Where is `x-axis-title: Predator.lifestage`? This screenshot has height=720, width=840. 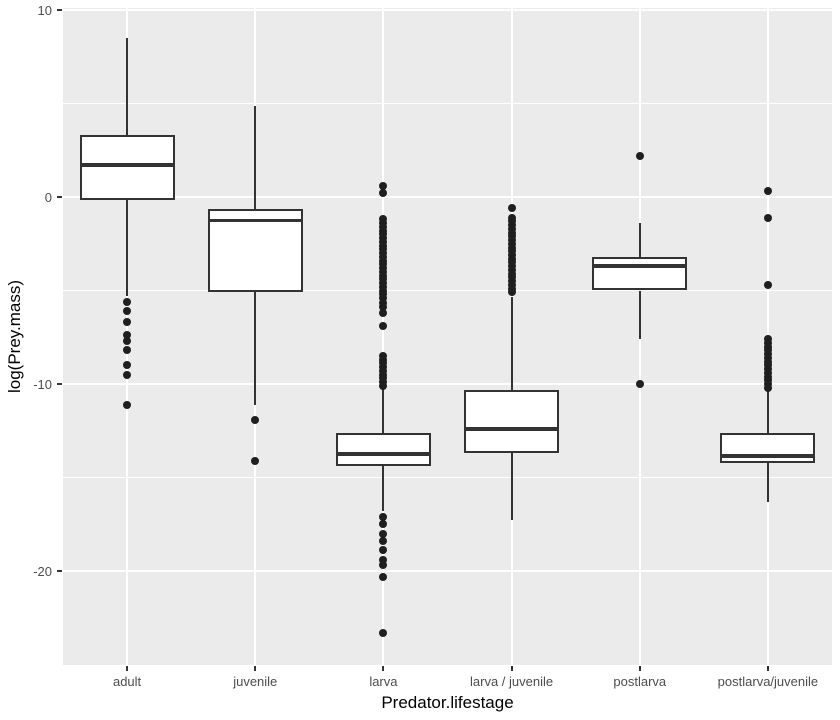 x-axis-title: Predator.lifestage is located at coordinates (447, 702).